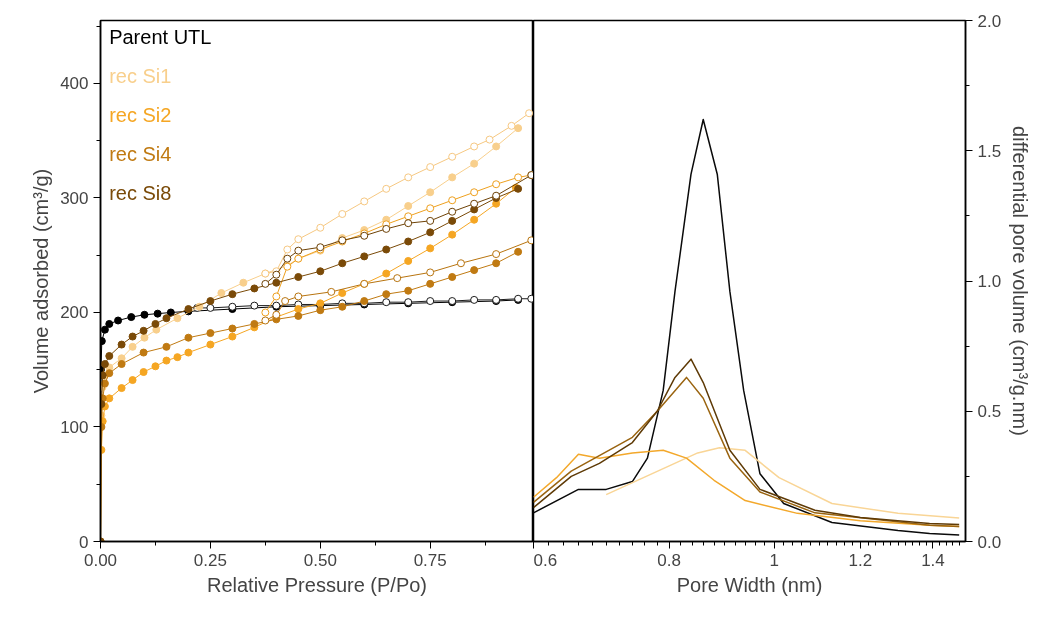  I want to click on y2-axis-title: differential pore volume (cm³/g.nm), so click(1020, 281).